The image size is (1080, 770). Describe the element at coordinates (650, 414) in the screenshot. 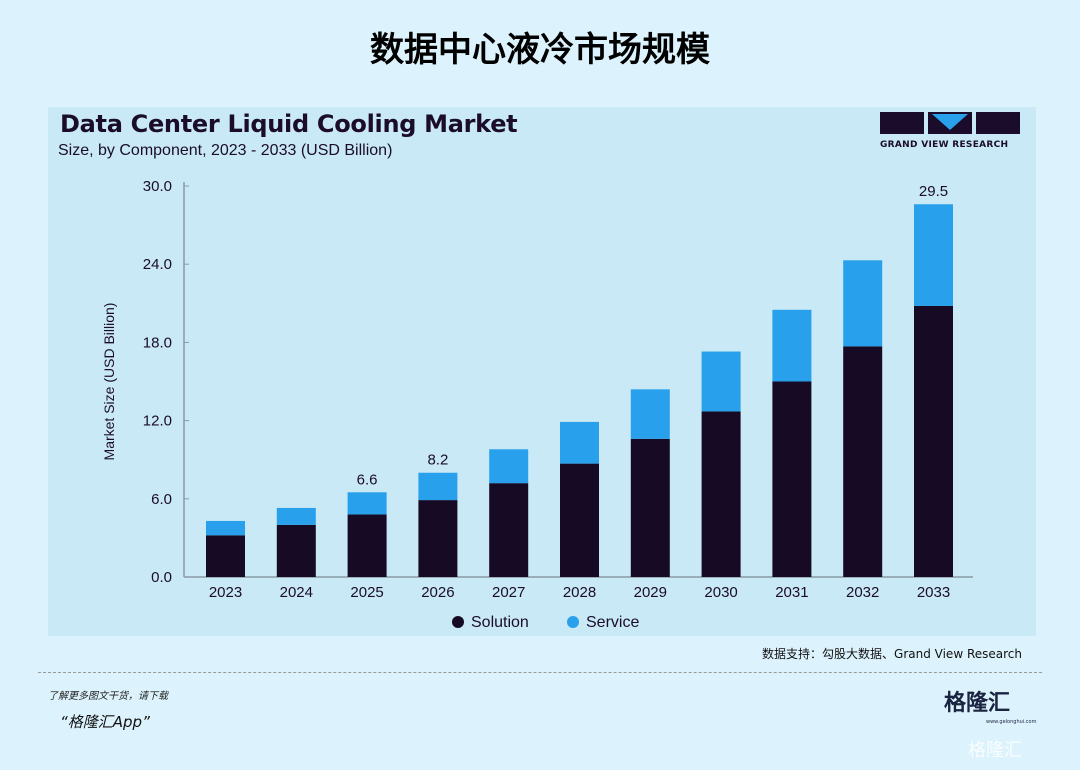

I see `bar-service-2029` at that location.